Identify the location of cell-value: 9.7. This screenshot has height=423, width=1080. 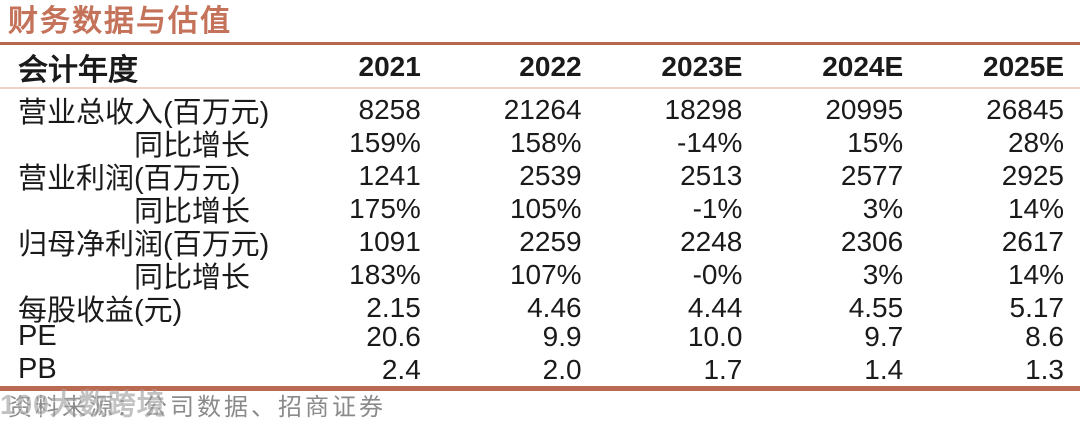
(884, 336).